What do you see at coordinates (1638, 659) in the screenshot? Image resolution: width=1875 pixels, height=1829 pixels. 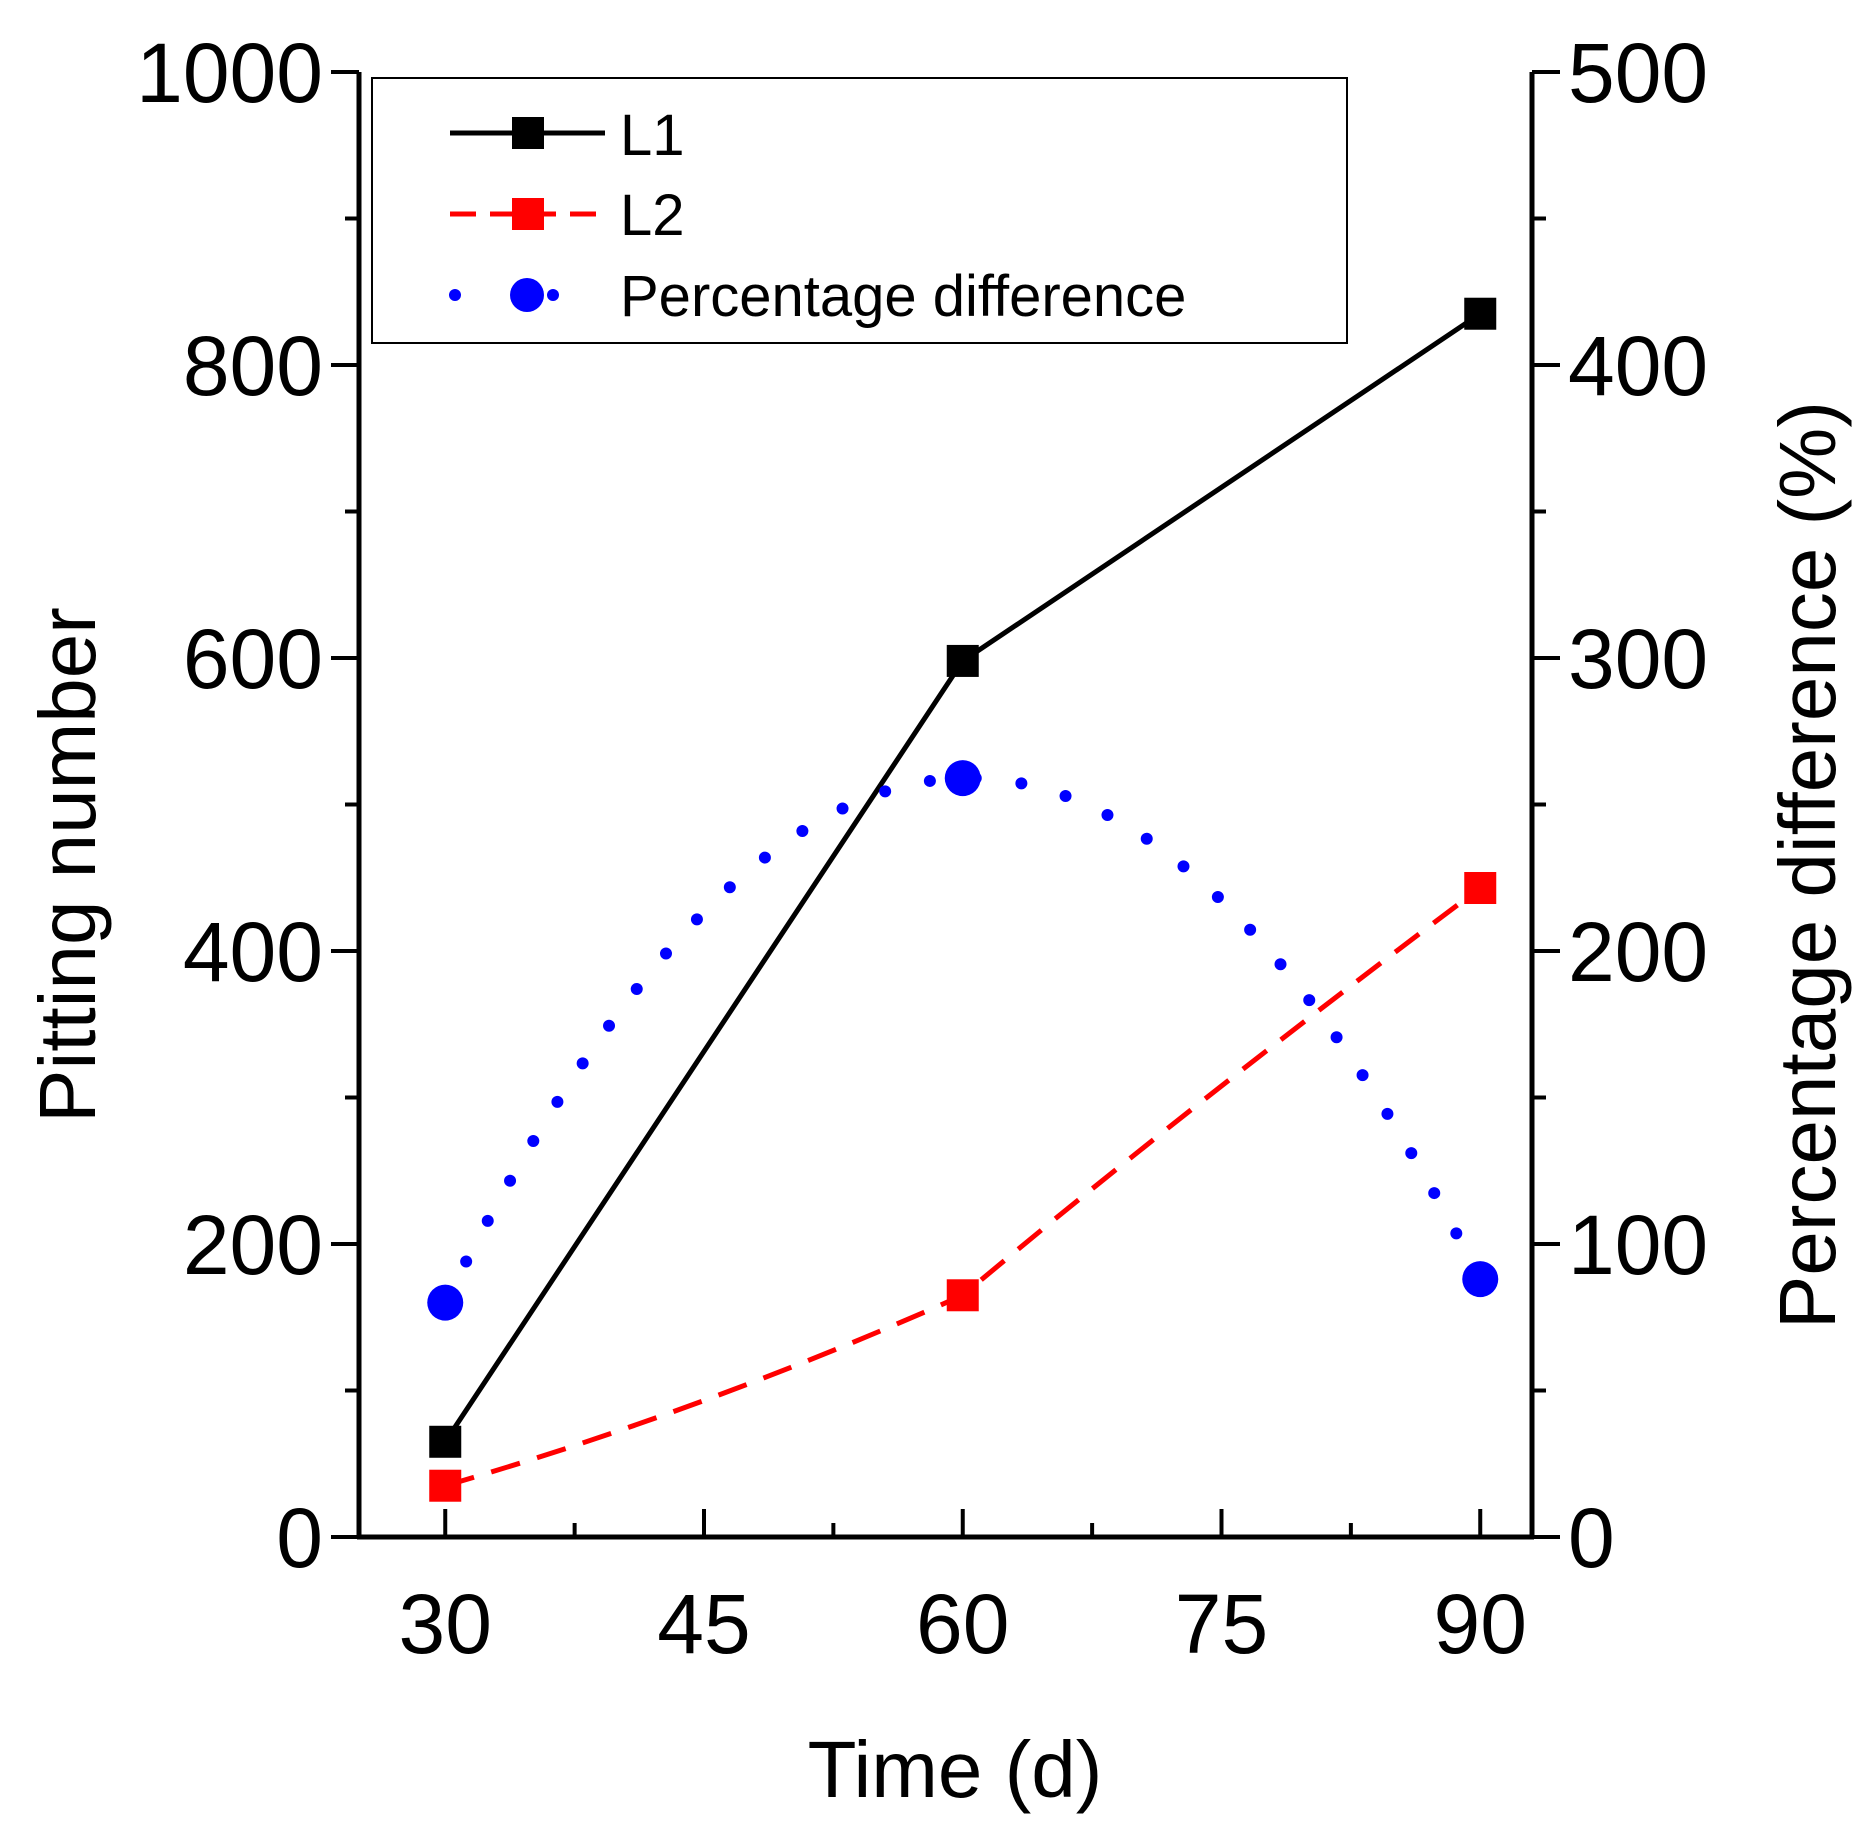 I see `right-y-tick-label-300: 300` at bounding box center [1638, 659].